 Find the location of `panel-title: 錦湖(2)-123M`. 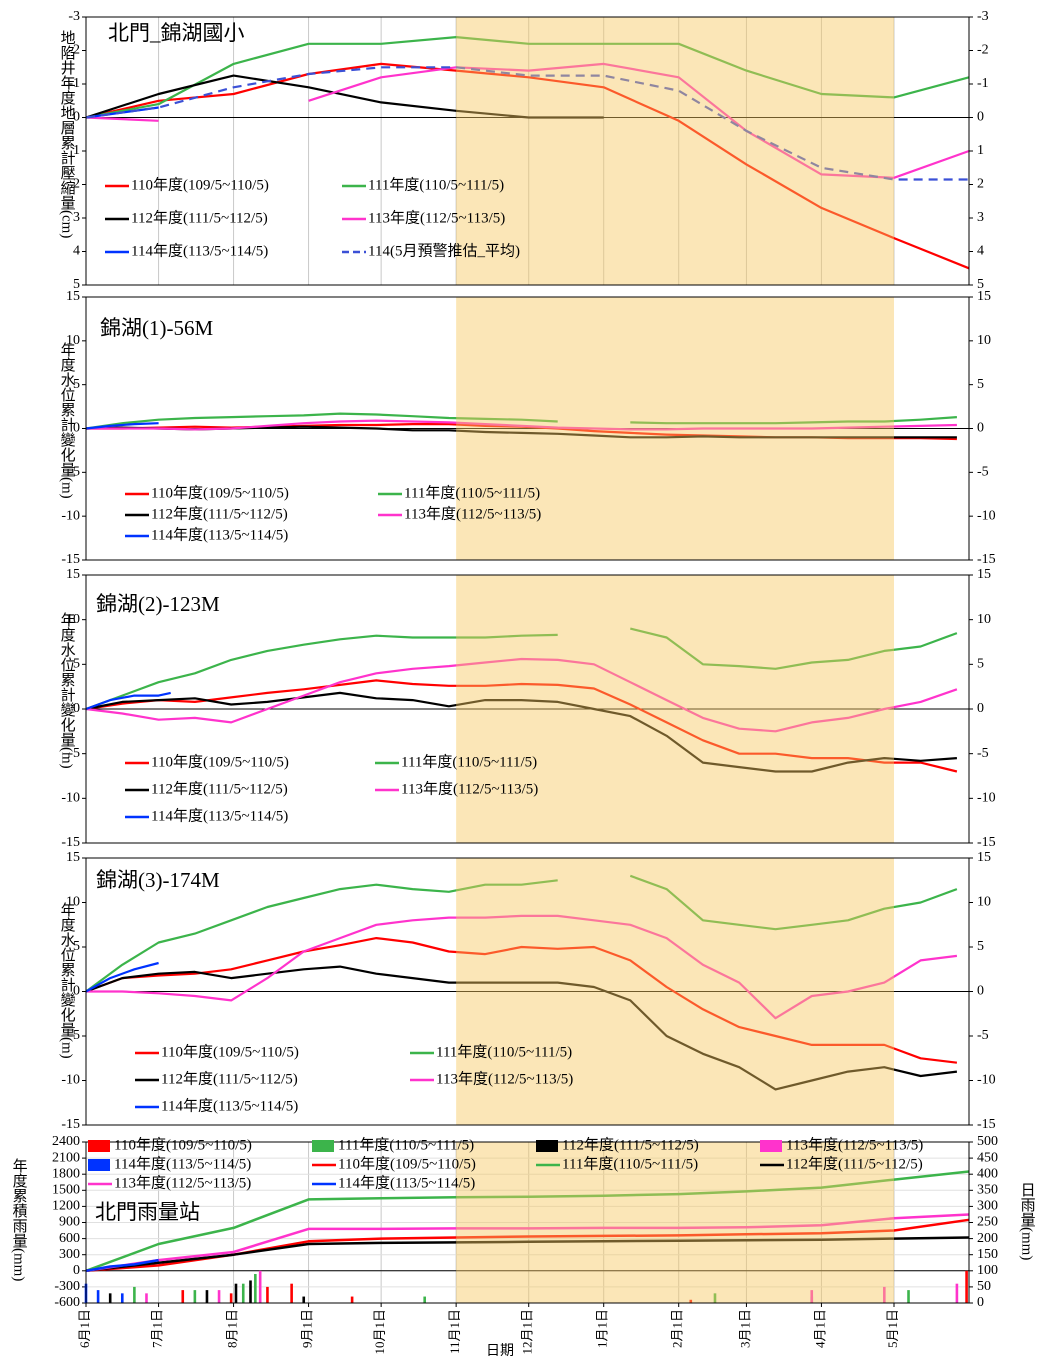

panel-title: 錦湖(2)-123M is located at coordinates (158, 604).